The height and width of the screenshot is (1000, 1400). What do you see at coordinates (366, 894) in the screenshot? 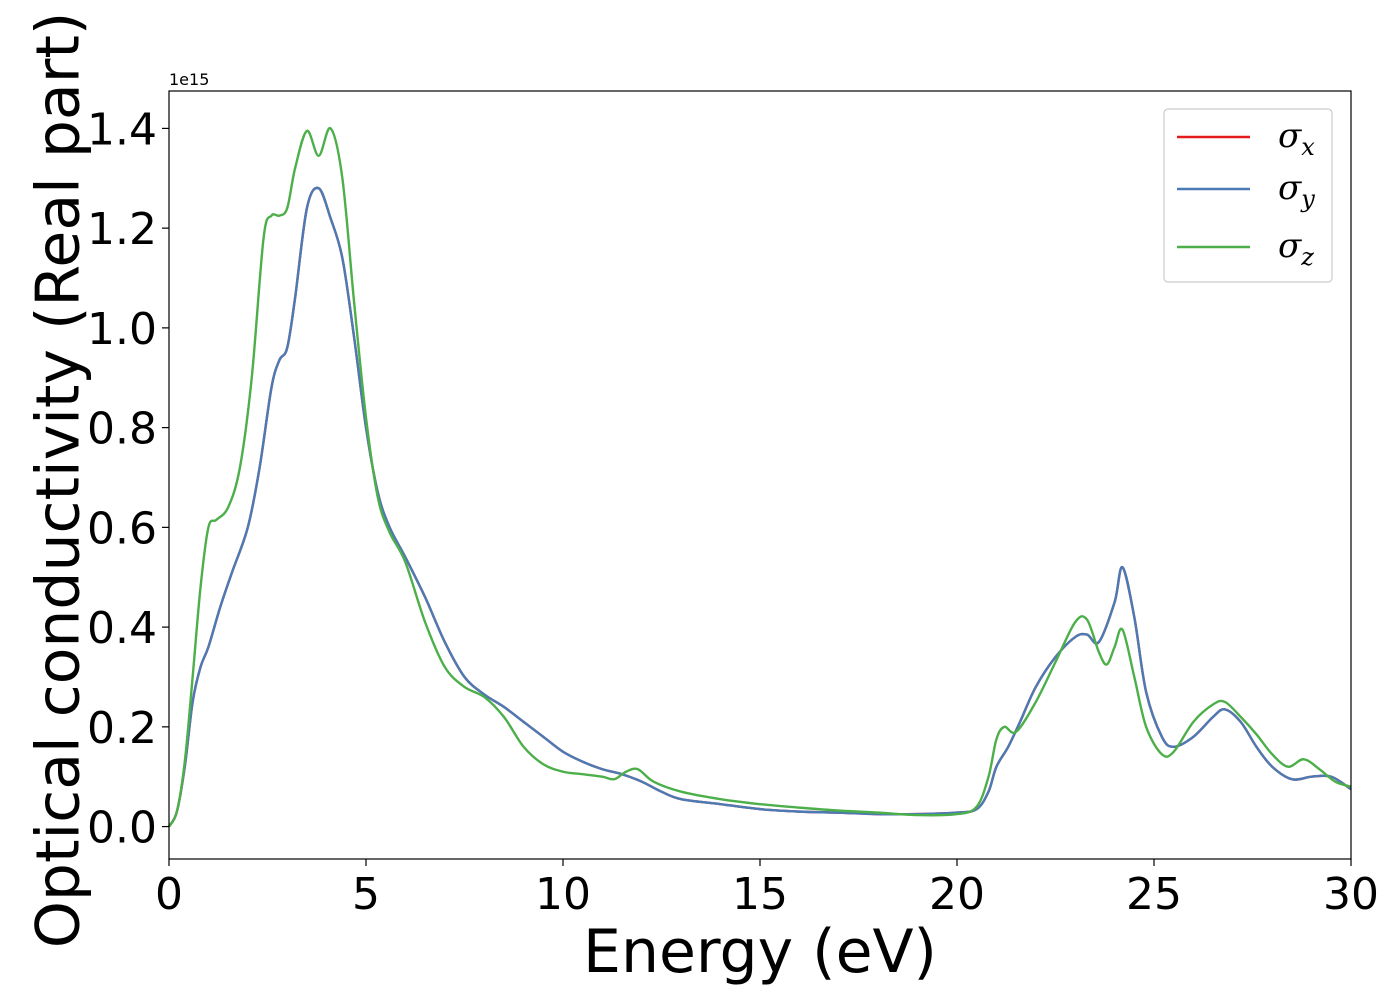
I see `x-tick-label: 5` at bounding box center [366, 894].